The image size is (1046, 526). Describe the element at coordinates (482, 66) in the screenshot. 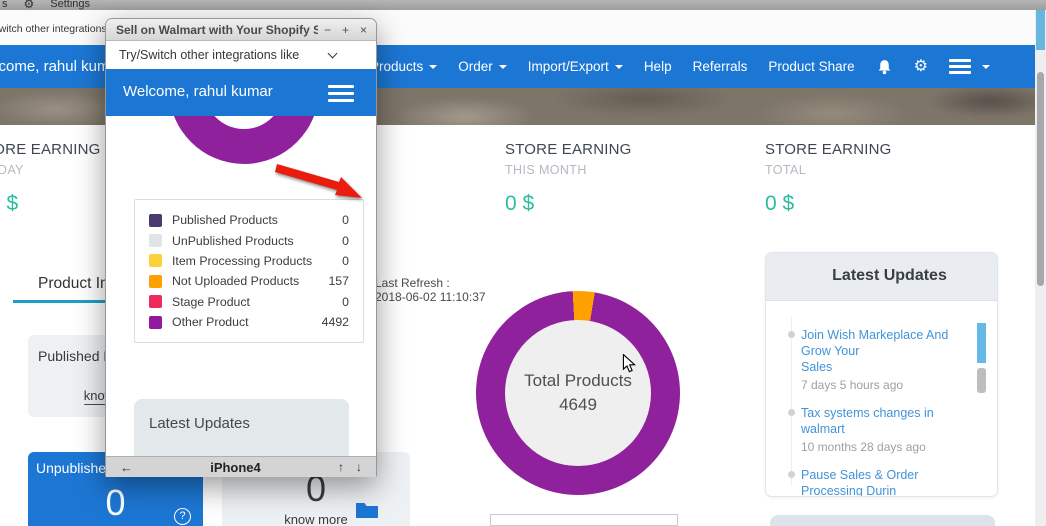

I see `nav-item-order: Order` at that location.